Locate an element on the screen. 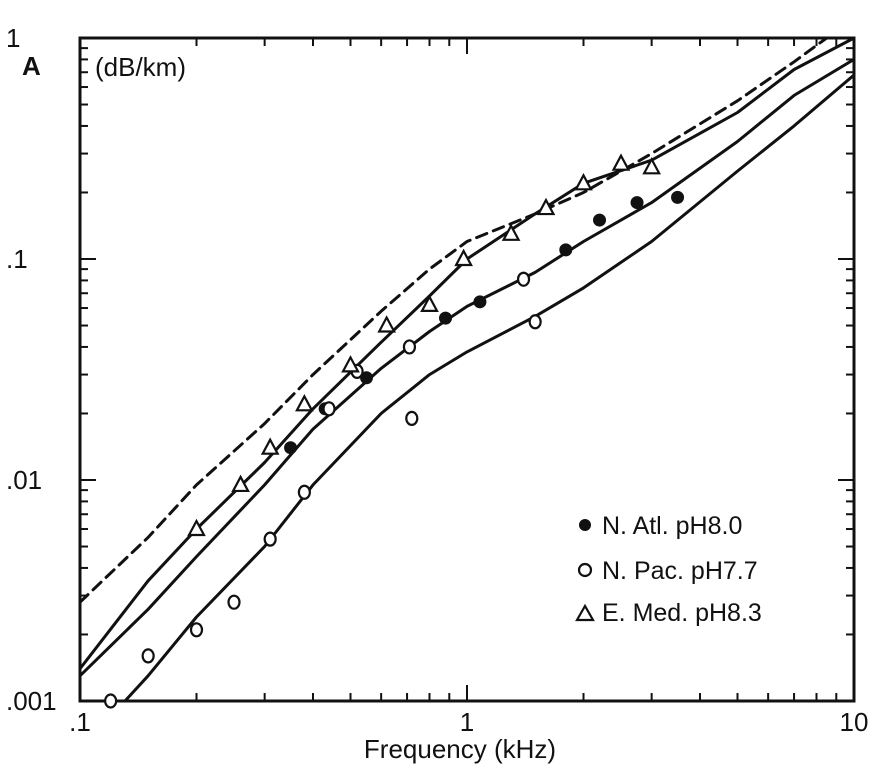 The width and height of the screenshot is (886, 770). x-axis-title: Frequency (kHz) is located at coordinates (460, 749).